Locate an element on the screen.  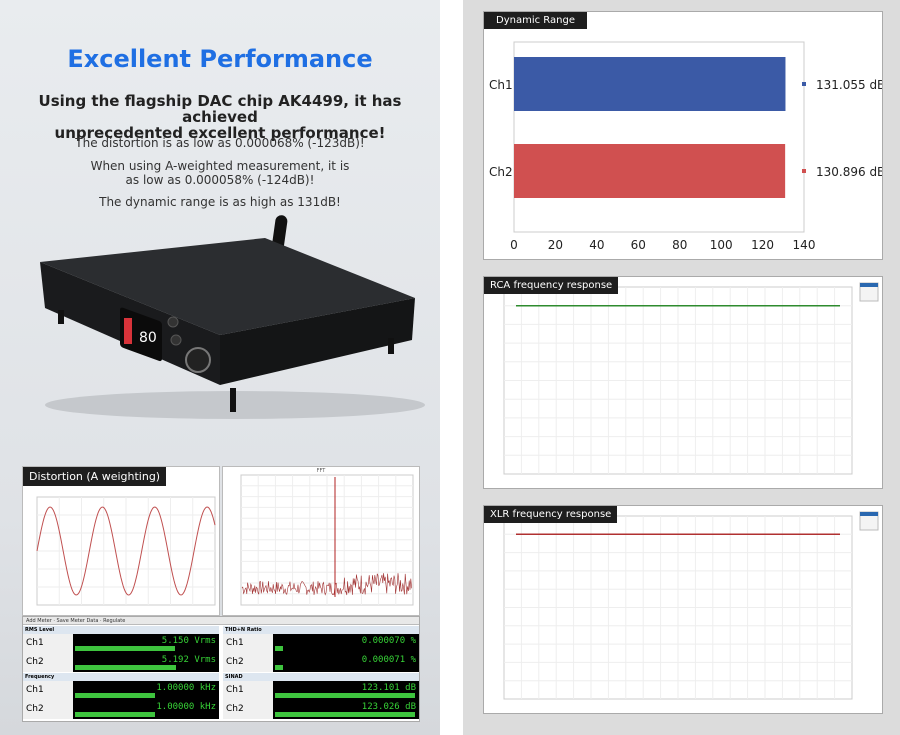
meter-ch1-value: 0.000070 % is located at coordinates (388, 641).